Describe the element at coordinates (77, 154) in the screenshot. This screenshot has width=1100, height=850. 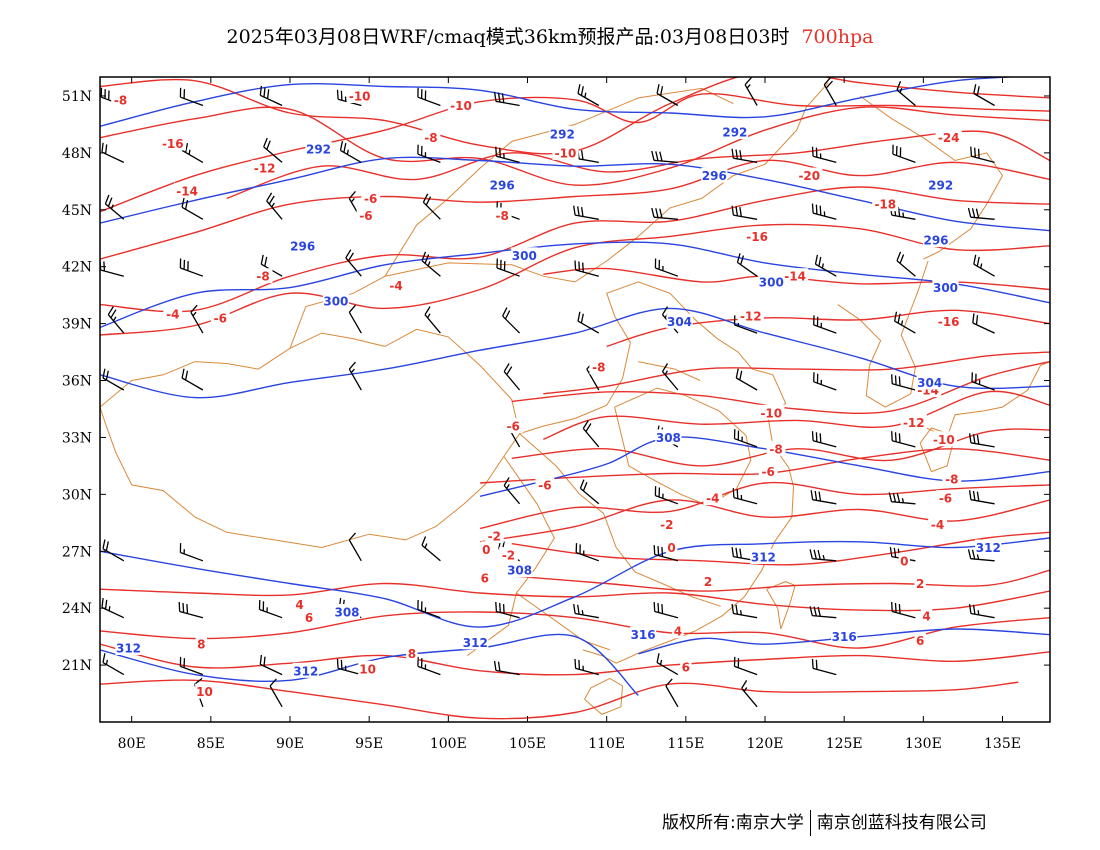
I see `lat-tick-label: 48N` at that location.